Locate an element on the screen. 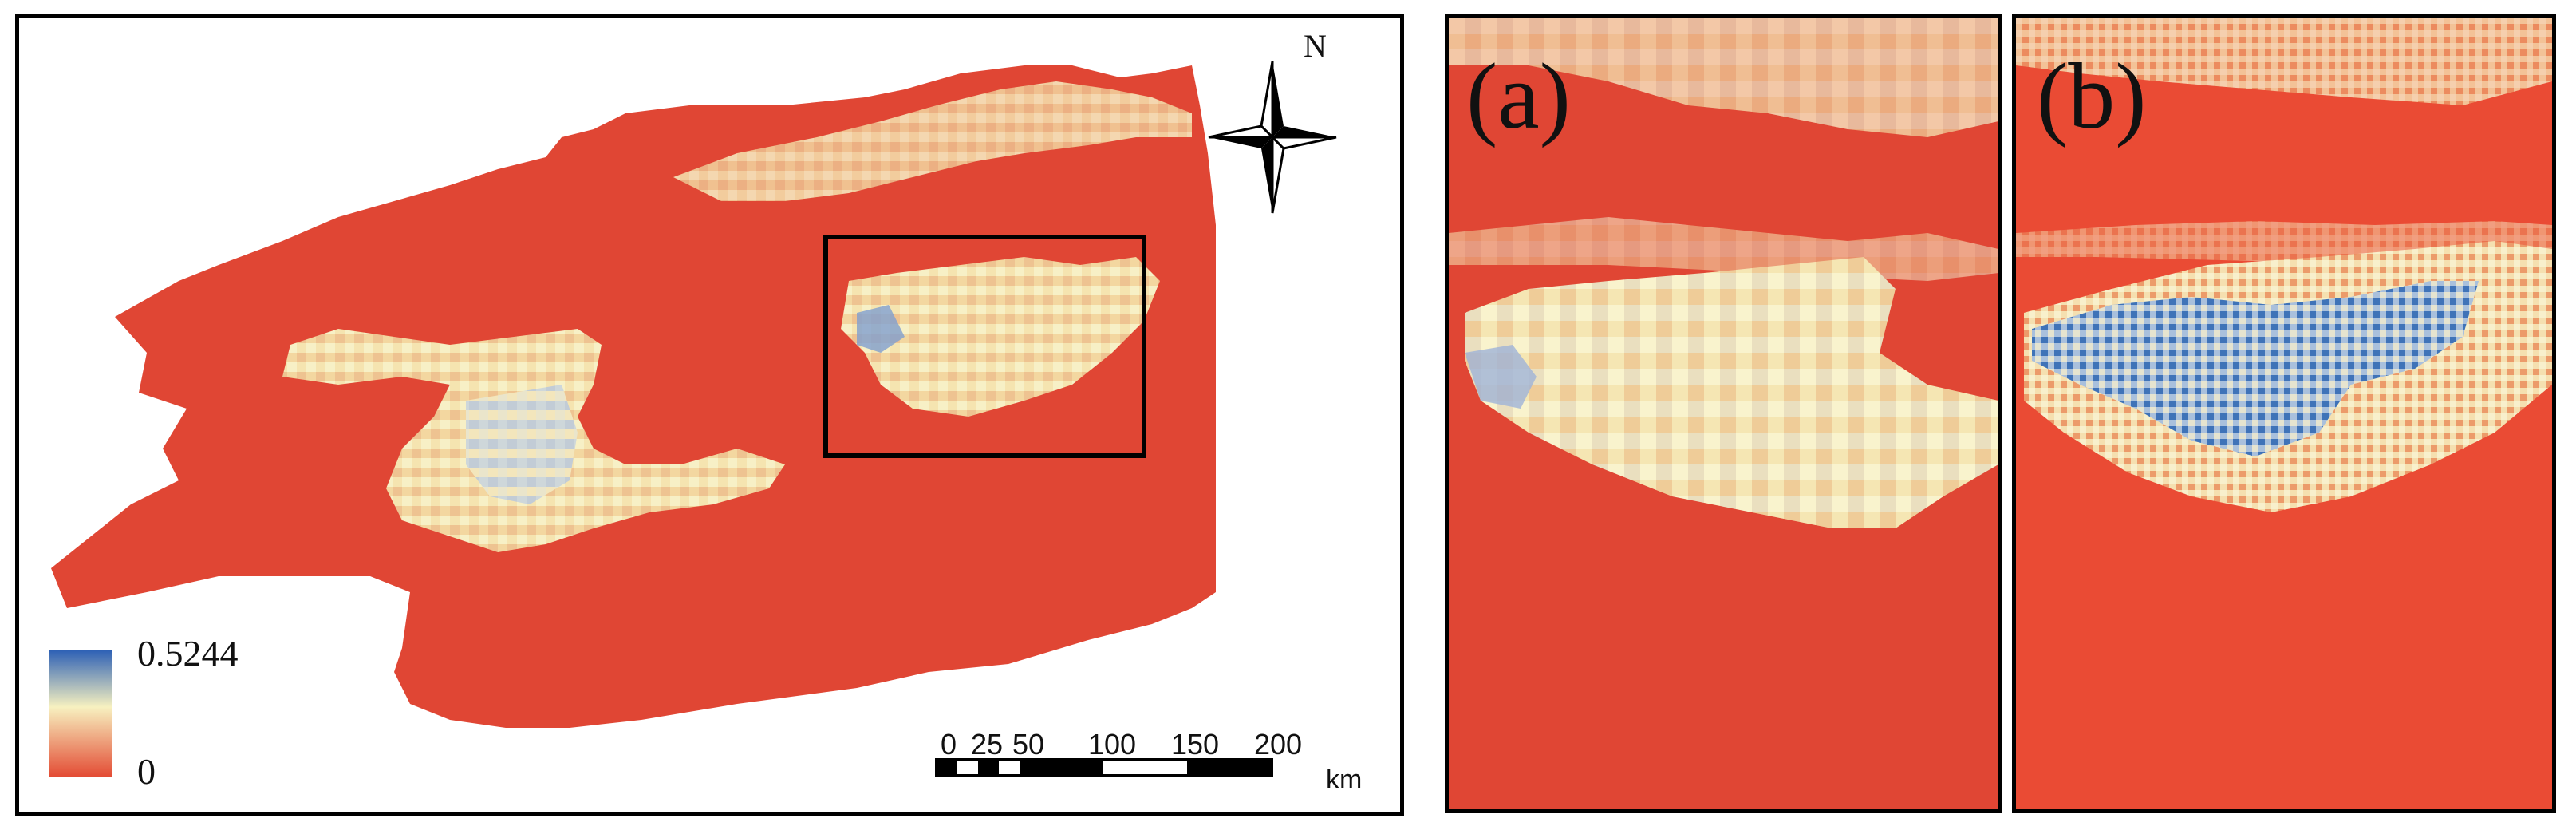  inset-box is located at coordinates (984, 347).